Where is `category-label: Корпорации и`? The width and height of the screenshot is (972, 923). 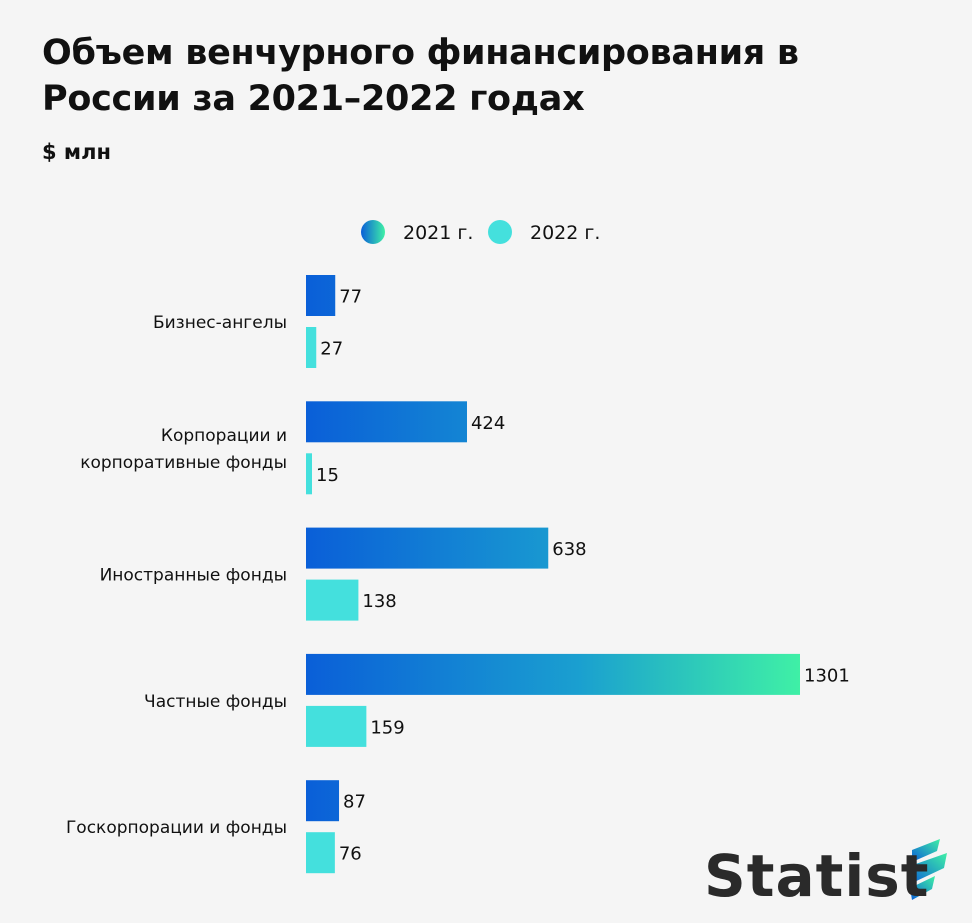
category-label: Корпорации и is located at coordinates (224, 436).